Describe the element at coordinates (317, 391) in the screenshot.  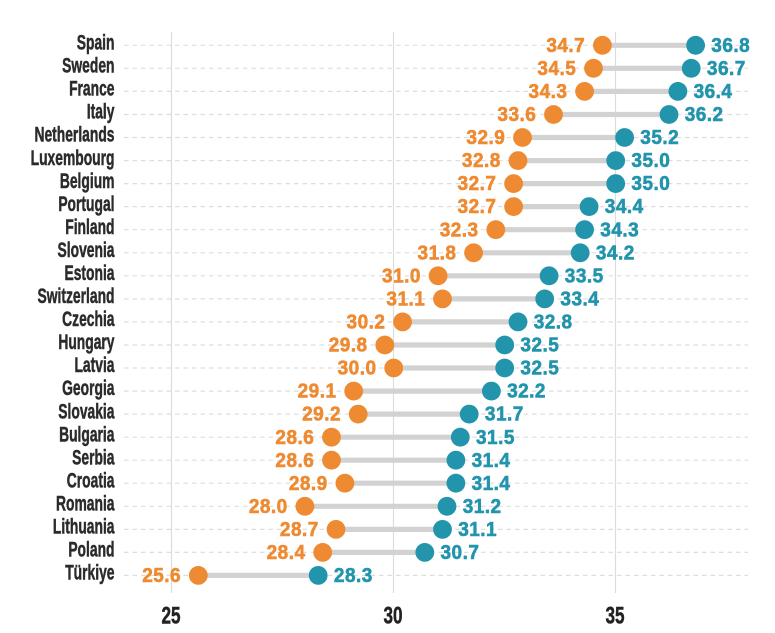
I see `svg-text: 29.1` at that location.